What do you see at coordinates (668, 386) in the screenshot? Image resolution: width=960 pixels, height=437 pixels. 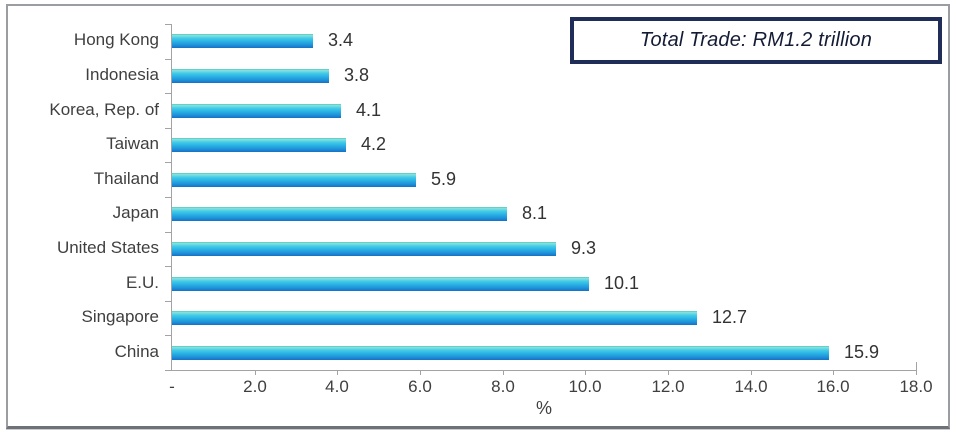 I see `x-axis-tick-label: 12.0` at bounding box center [668, 386].